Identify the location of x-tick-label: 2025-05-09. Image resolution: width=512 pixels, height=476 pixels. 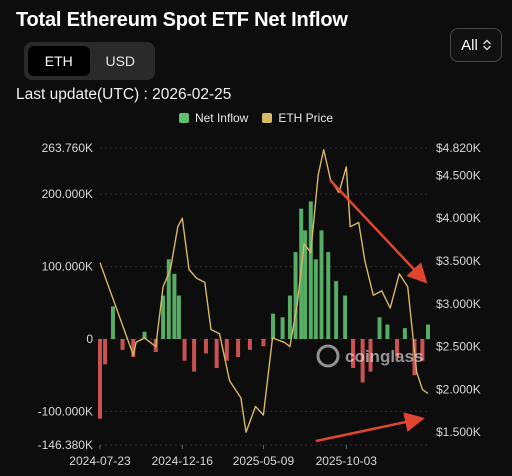
(264, 461).